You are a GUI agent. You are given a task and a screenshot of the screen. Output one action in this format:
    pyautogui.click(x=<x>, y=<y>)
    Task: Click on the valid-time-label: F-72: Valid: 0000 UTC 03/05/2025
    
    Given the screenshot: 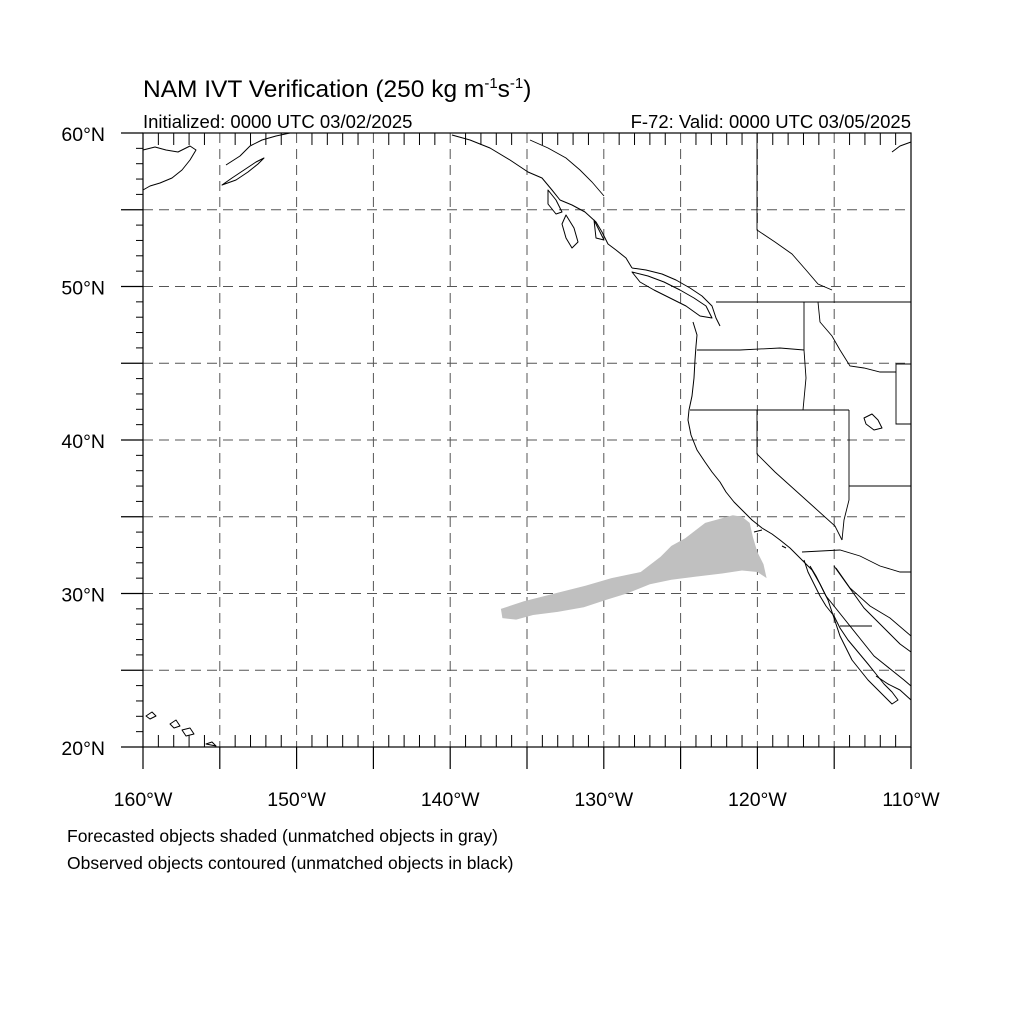 What is the action you would take?
    pyautogui.click(x=771, y=121)
    